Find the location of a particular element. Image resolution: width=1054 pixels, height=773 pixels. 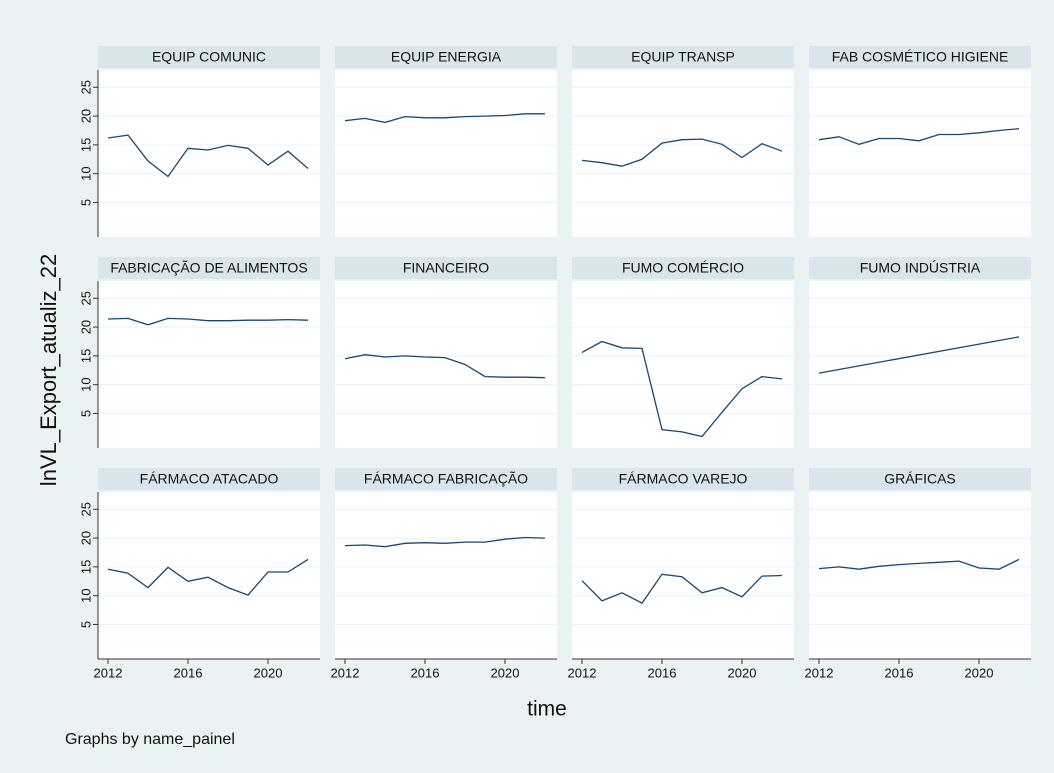

panel-title: FÁRMACO FABRICAÇÃO is located at coordinates (446, 479).